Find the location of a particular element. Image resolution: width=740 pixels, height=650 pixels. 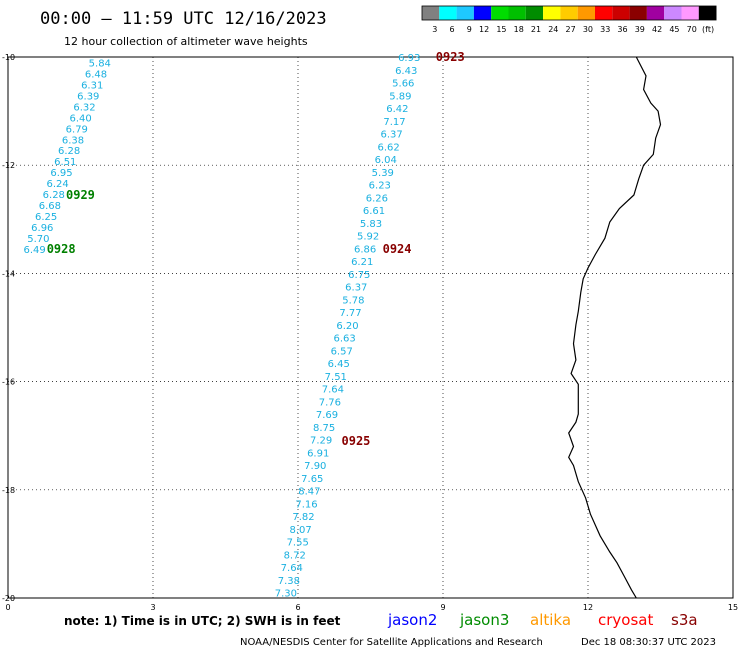

swh-value: 6.25 is located at coordinates (46, 217).